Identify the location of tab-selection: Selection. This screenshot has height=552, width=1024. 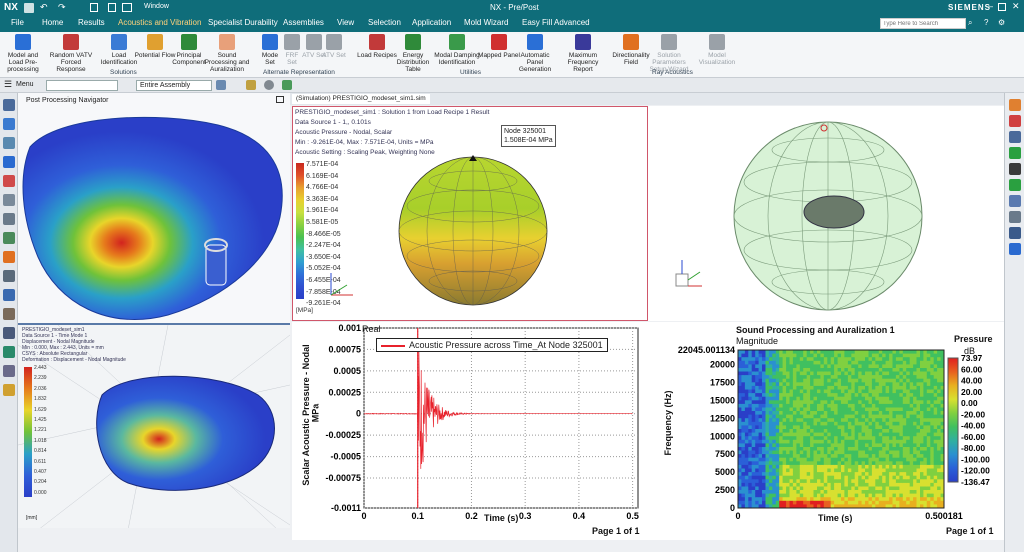
(384, 22).